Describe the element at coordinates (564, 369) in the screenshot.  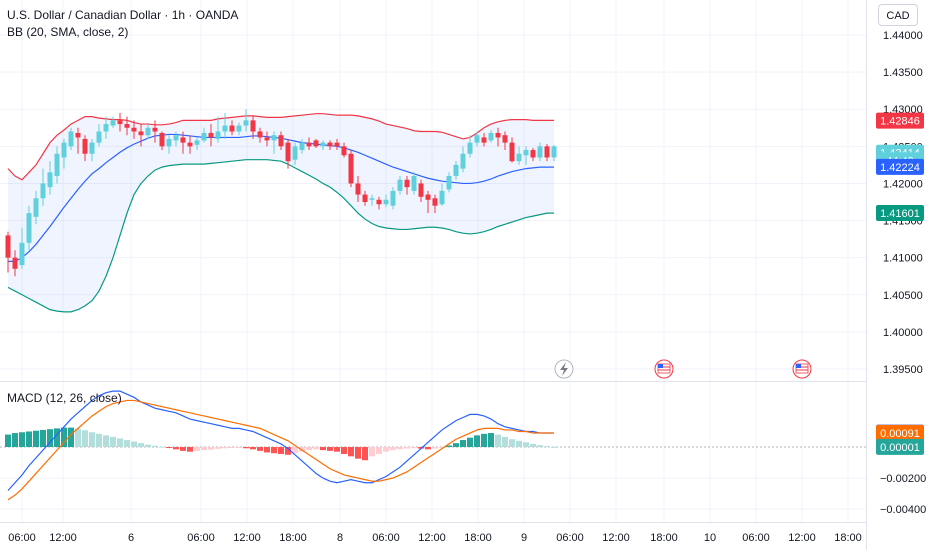
I see `dividends-event-icon` at that location.